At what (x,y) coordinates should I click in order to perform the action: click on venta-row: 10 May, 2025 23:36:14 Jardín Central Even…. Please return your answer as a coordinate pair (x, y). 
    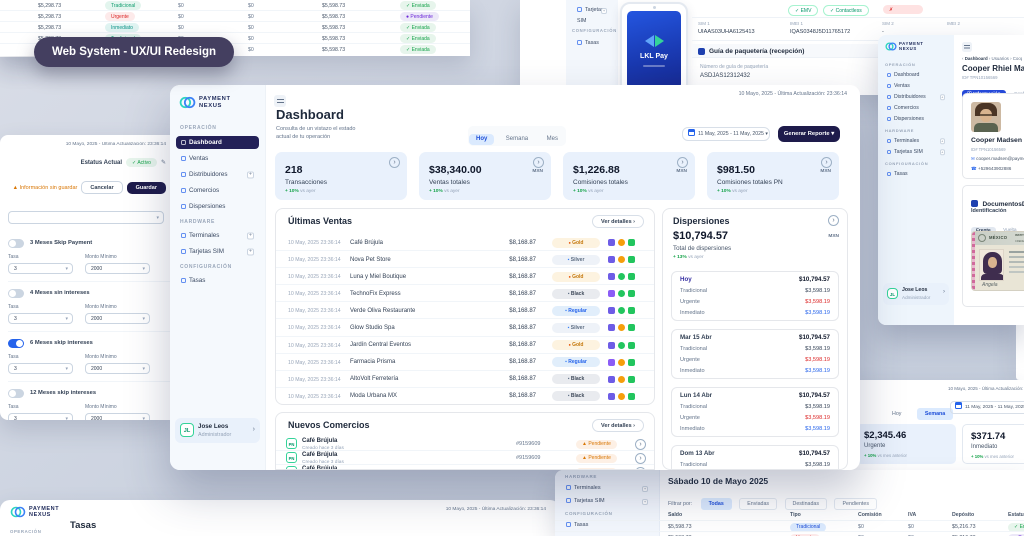
    Looking at the image, I should click on (465, 345).